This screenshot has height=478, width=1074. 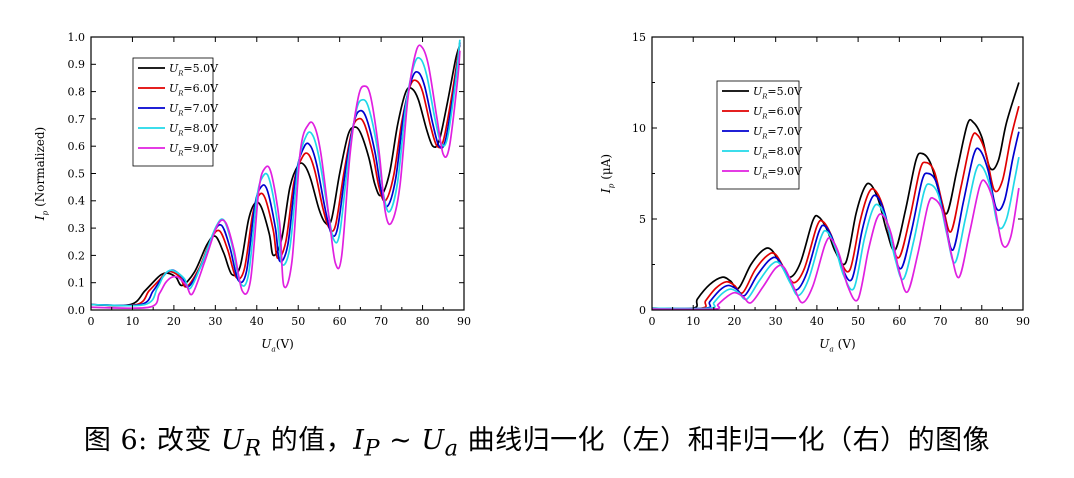 I want to click on caption-u: U, so click(x=232, y=440).